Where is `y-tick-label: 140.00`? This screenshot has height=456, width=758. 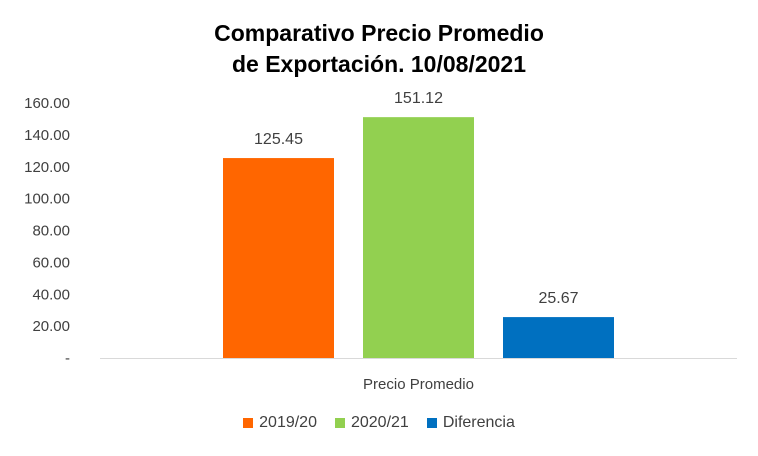
y-tick-label: 140.00 is located at coordinates (47, 135).